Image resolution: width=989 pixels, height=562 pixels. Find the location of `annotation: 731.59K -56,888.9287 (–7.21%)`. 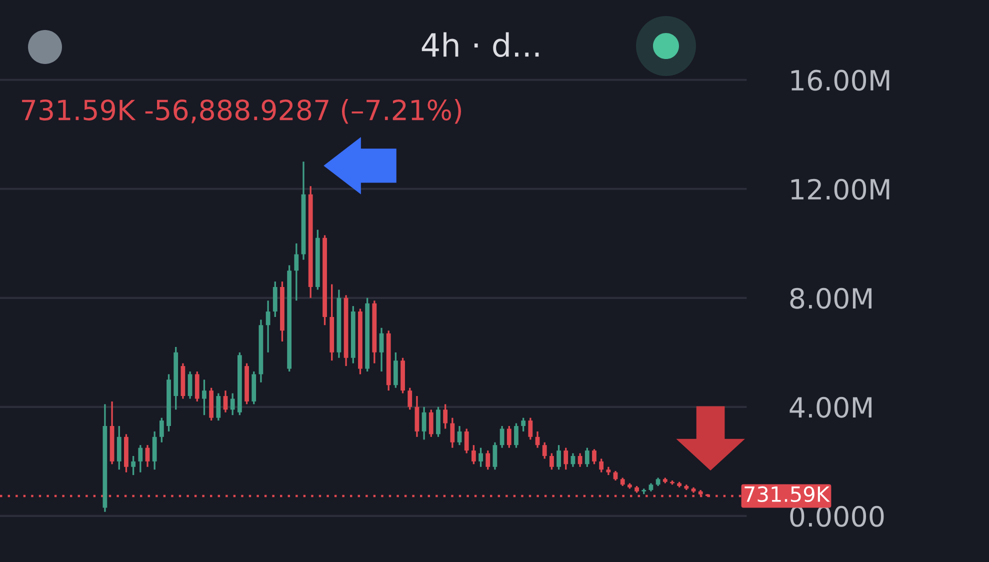

annotation: 731.59K -56,888.9287 (–7.21%) is located at coordinates (242, 111).